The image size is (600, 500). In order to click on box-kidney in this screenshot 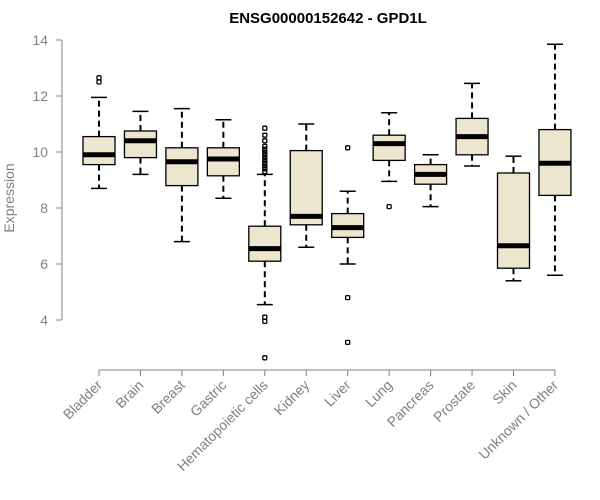, I will do `click(306, 185)`.